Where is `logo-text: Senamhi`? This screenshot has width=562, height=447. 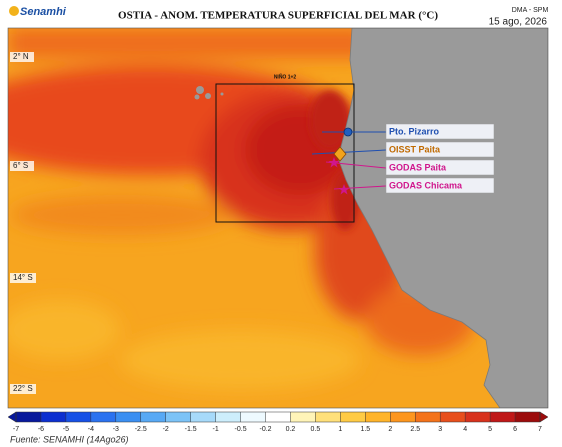
logo-text: Senamhi is located at coordinates (43, 12).